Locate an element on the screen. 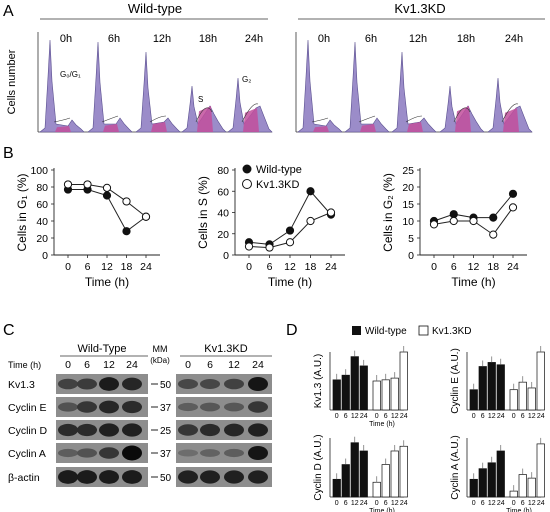 Image resolution: width=550 pixels, height=512 pixels. chart-g2-x-tick-label: 6 is located at coordinates (454, 267).